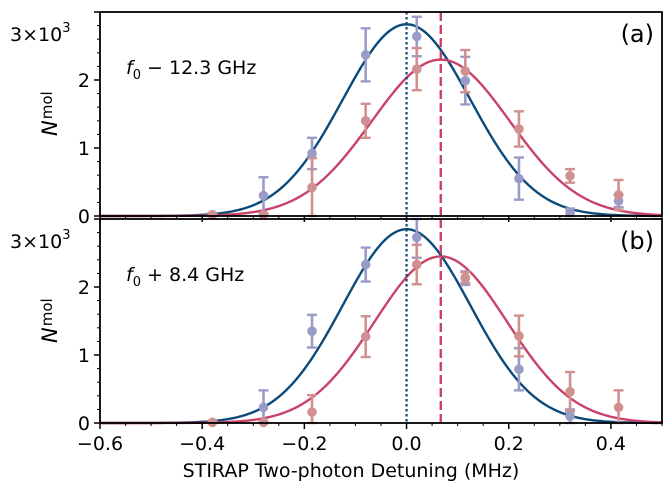 The height and width of the screenshot is (487, 671). What do you see at coordinates (84, 149) in the screenshot?
I see `panel-a-y-tick-label-1: 1` at bounding box center [84, 149].